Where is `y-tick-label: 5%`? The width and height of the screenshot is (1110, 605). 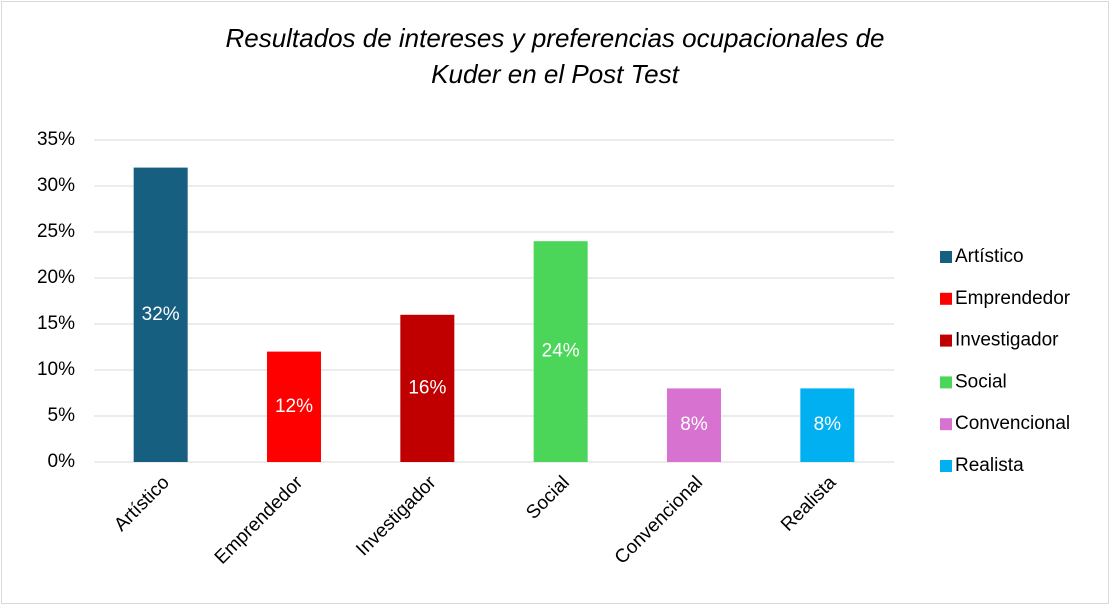
y-tick-label: 5% is located at coordinates (62, 415).